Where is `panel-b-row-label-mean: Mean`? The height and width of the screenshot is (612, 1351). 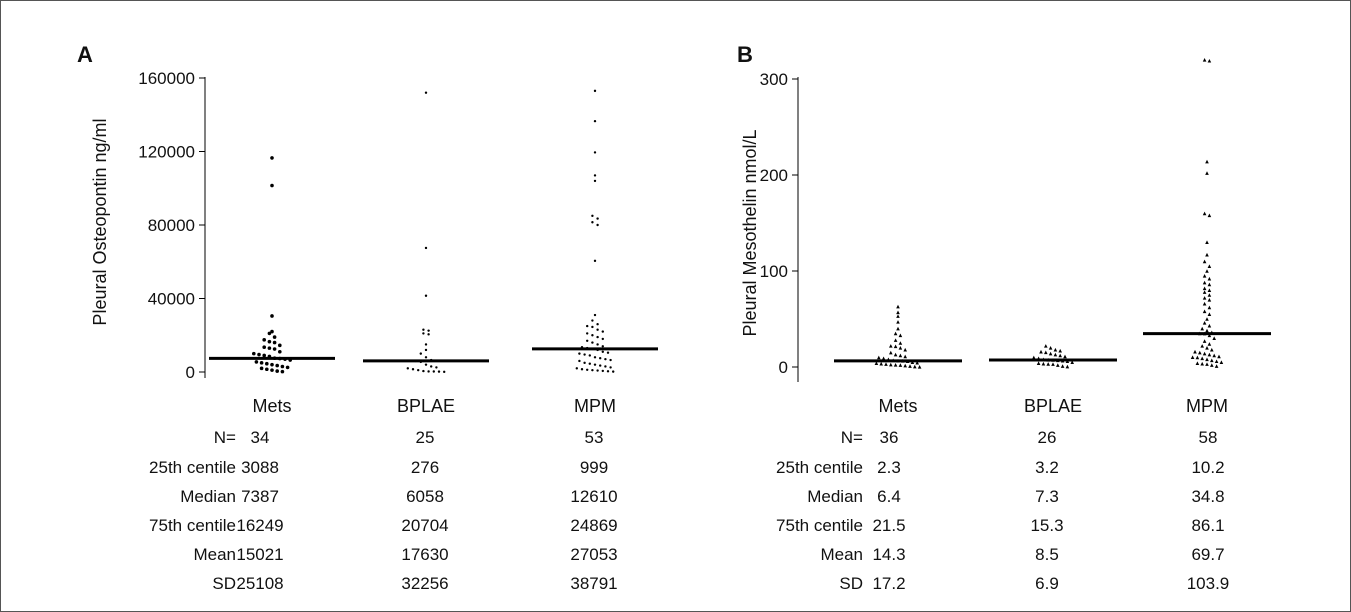
panel-b-row-label-mean: Mean is located at coordinates (841, 554).